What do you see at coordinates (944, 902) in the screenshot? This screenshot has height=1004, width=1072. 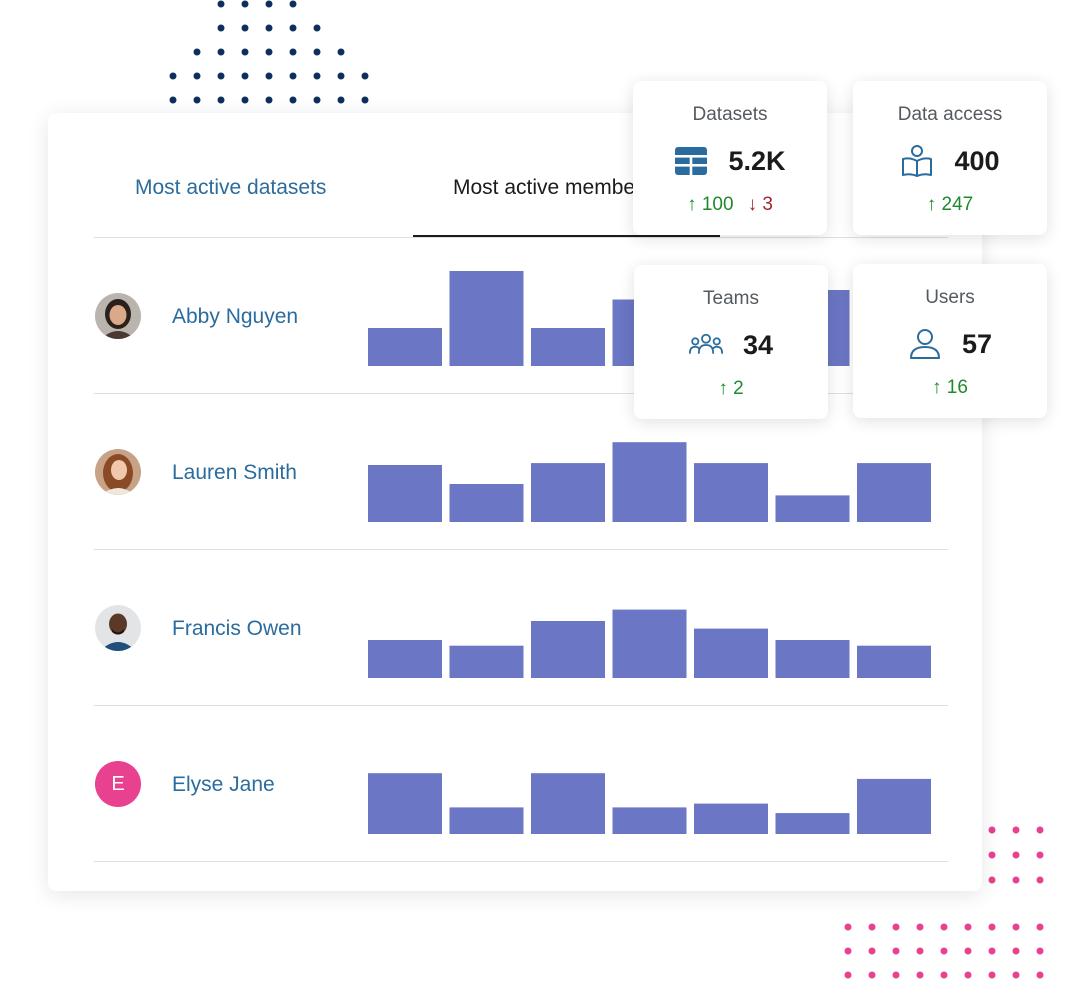 I see `pink-dot-pattern` at bounding box center [944, 902].